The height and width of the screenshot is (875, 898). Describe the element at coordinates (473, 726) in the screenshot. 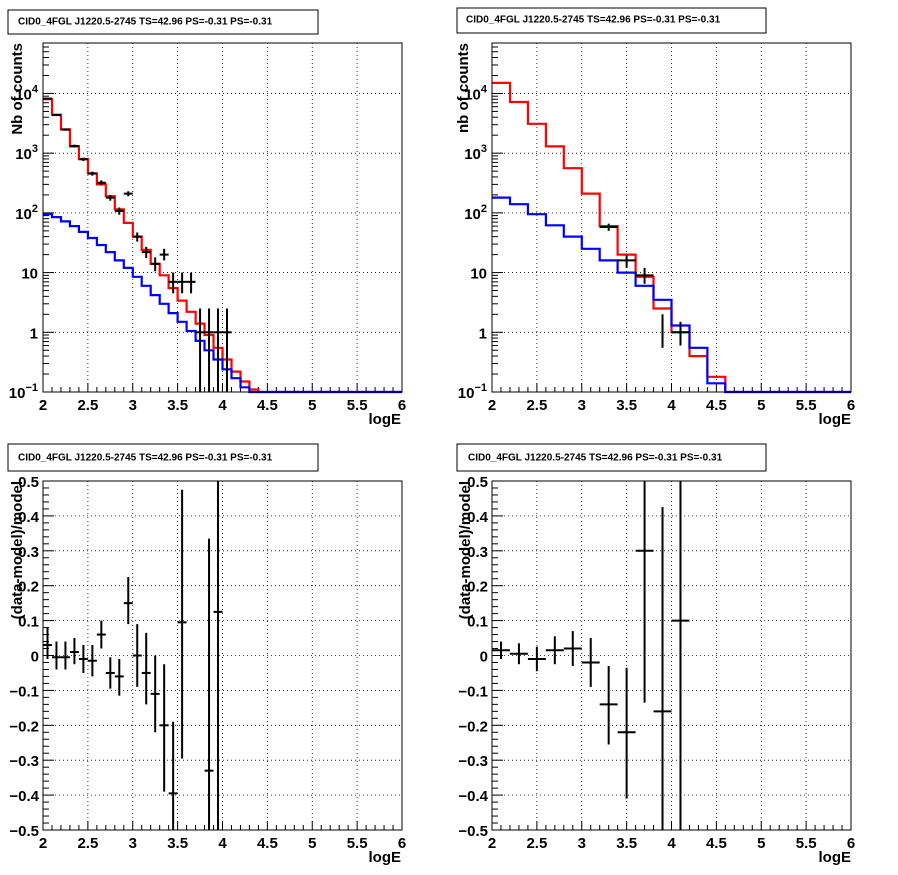

I see `y-tick-label: −0.2` at that location.